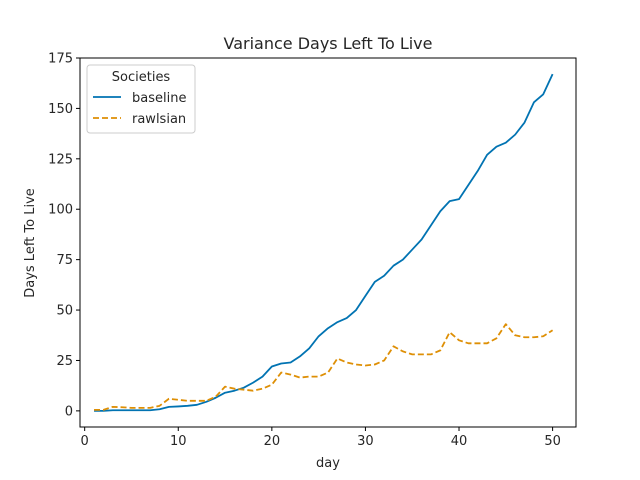 The width and height of the screenshot is (640, 480). What do you see at coordinates (324, 367) in the screenshot?
I see `series-line-rawlsian` at bounding box center [324, 367].